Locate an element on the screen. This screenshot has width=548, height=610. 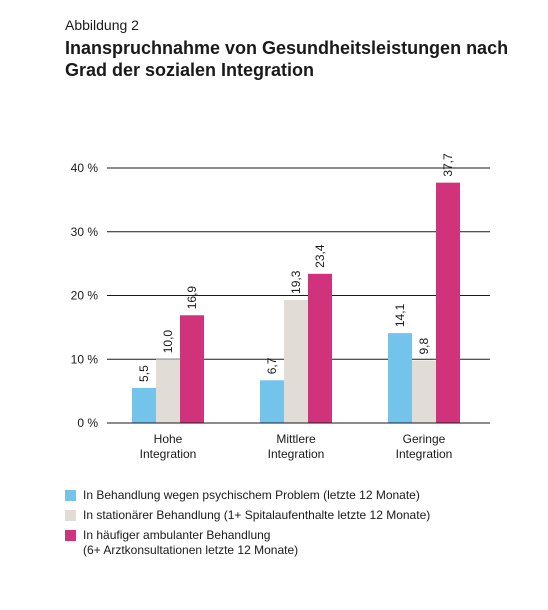
x-category-label: Hohe Integration is located at coordinates (168, 446).